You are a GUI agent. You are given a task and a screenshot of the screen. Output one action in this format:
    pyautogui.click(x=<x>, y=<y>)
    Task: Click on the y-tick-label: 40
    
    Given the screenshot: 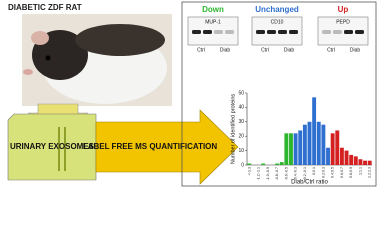 What is the action you would take?
    pyautogui.click(x=241, y=108)
    